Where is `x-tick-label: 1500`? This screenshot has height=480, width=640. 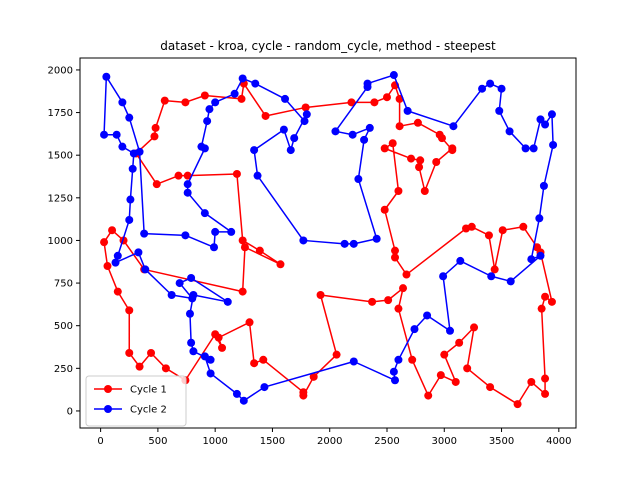 x-tick-label: 1500 is located at coordinates (272, 441).